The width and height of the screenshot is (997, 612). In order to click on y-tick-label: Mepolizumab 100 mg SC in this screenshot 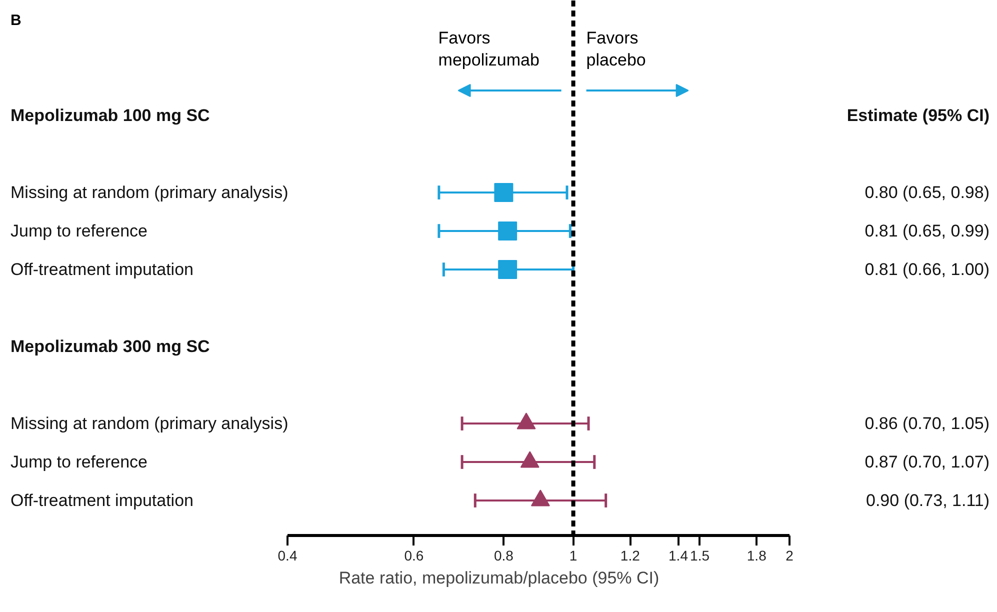, I will do `click(110, 115)`.